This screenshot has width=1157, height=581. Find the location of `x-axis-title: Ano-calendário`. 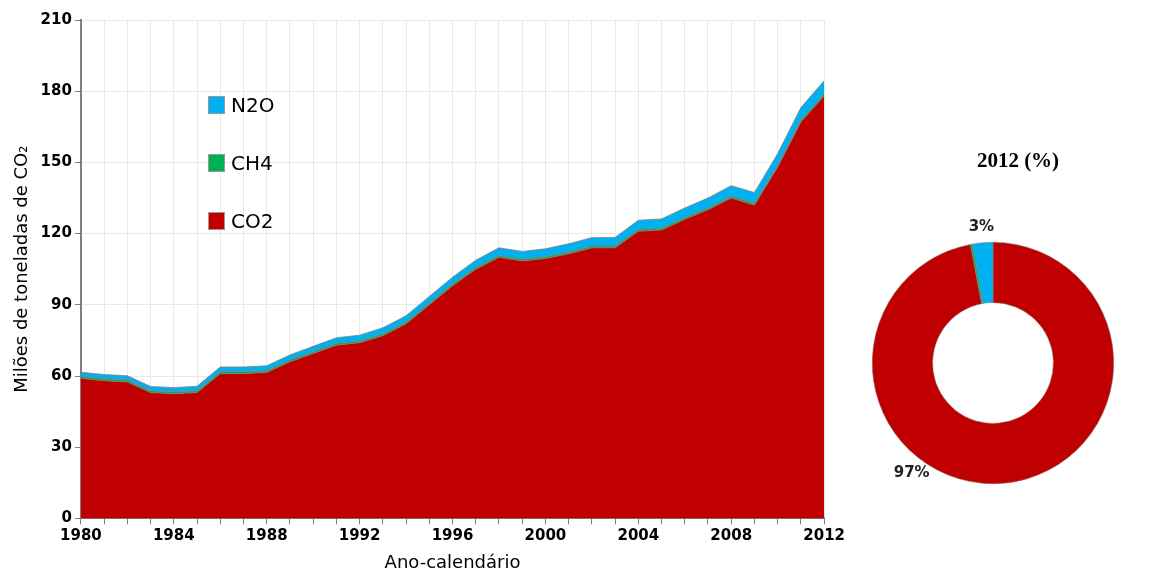

x-axis-title: Ano-calendário is located at coordinates (452, 561).